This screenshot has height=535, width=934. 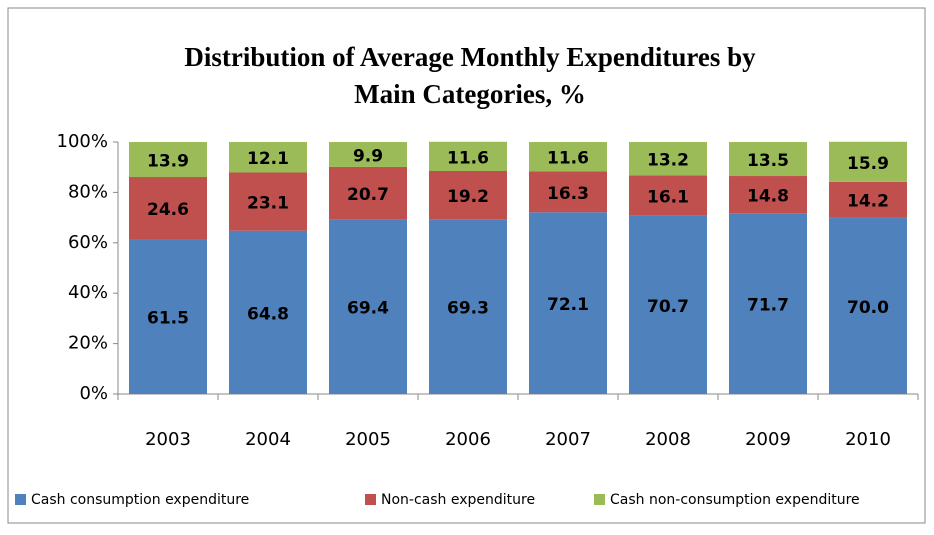 I want to click on y-tick-label: 40%, so click(x=88, y=292).